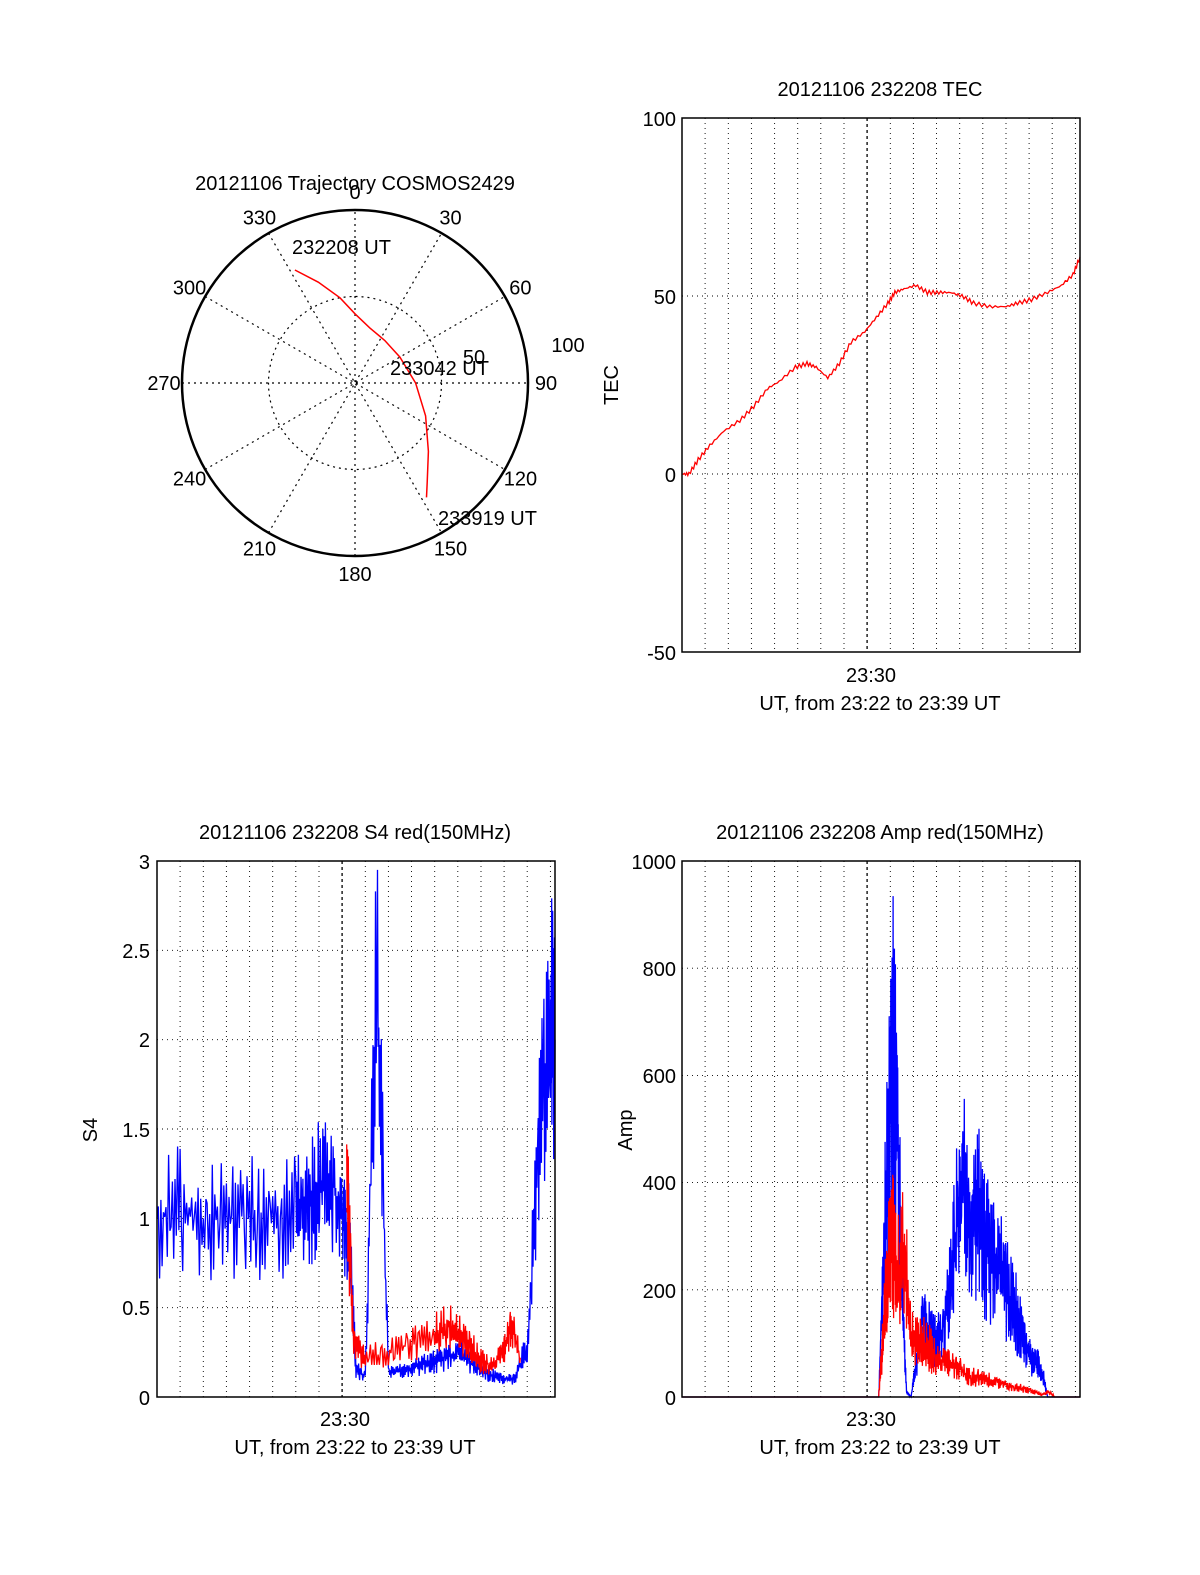 The image size is (1200, 1575). Describe the element at coordinates (189, 480) in the screenshot. I see `polar-angle-tick: 240` at that location.